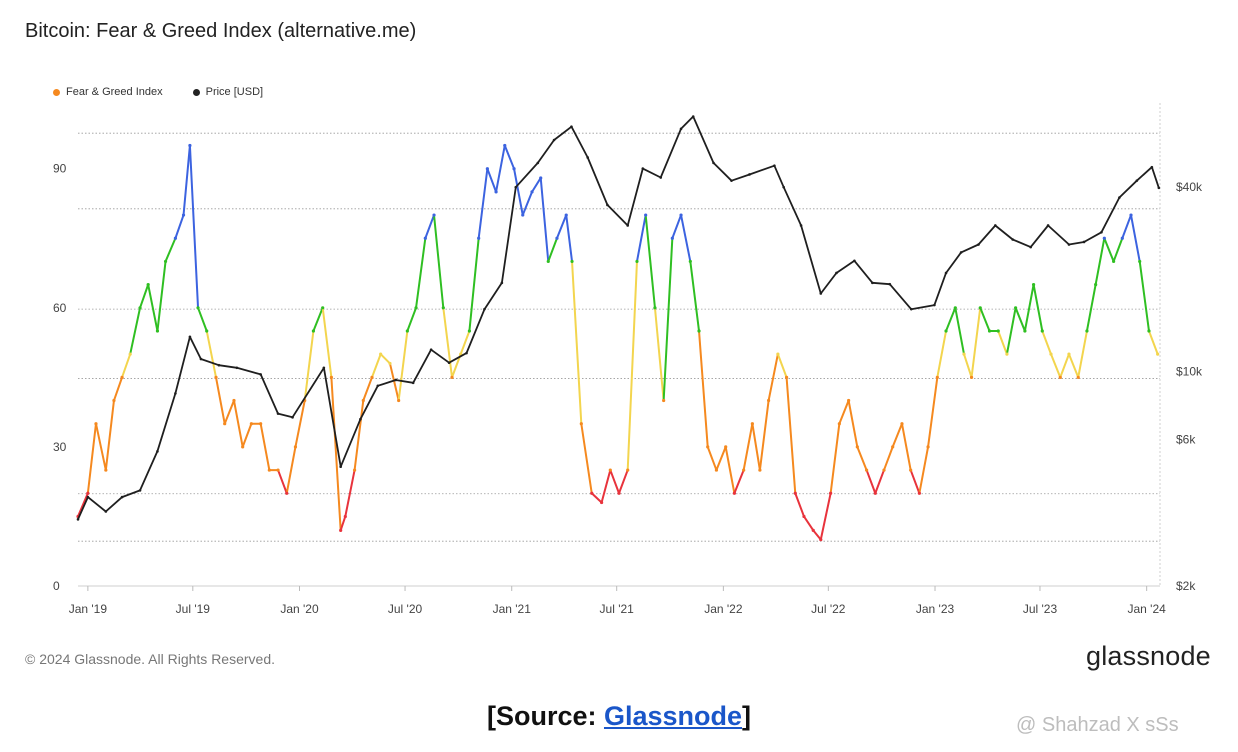 The height and width of the screenshot is (752, 1238). I want to click on source-line: [Source: Glassnode], so click(619, 716).